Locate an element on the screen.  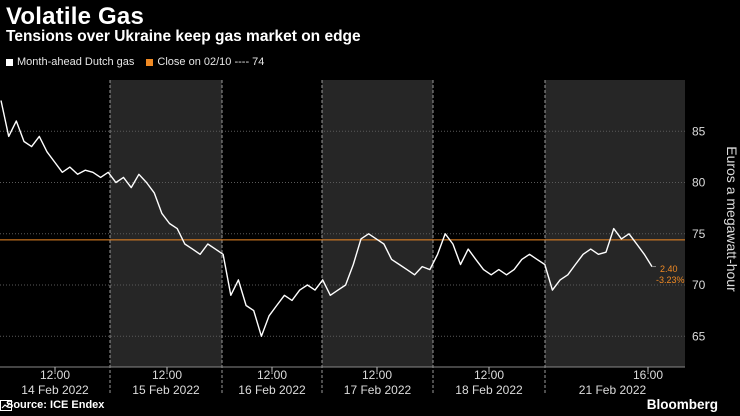
y-tick-label: 85 is located at coordinates (699, 131).